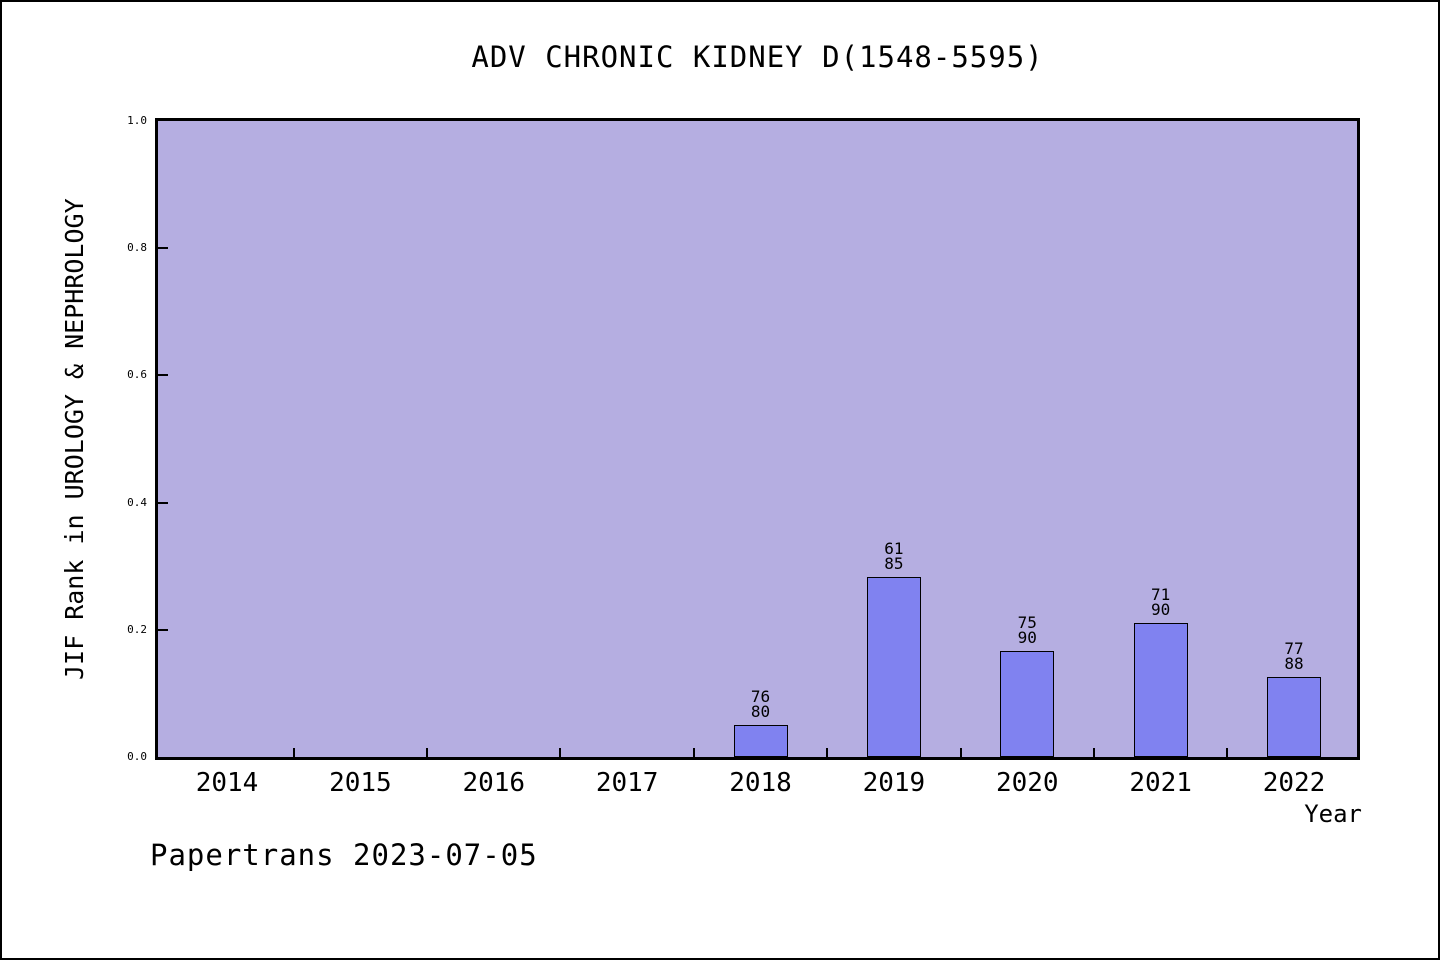 The height and width of the screenshot is (960, 1440). Describe the element at coordinates (1160, 602) in the screenshot. I see `bar-label-2021: 71 90` at that location.